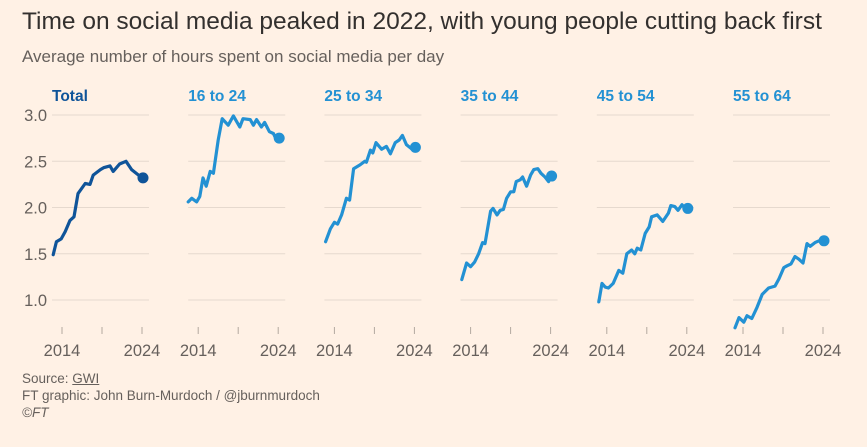 The height and width of the screenshot is (447, 867). Describe the element at coordinates (762, 96) in the screenshot. I see `panel-title: 55 to 64` at that location.